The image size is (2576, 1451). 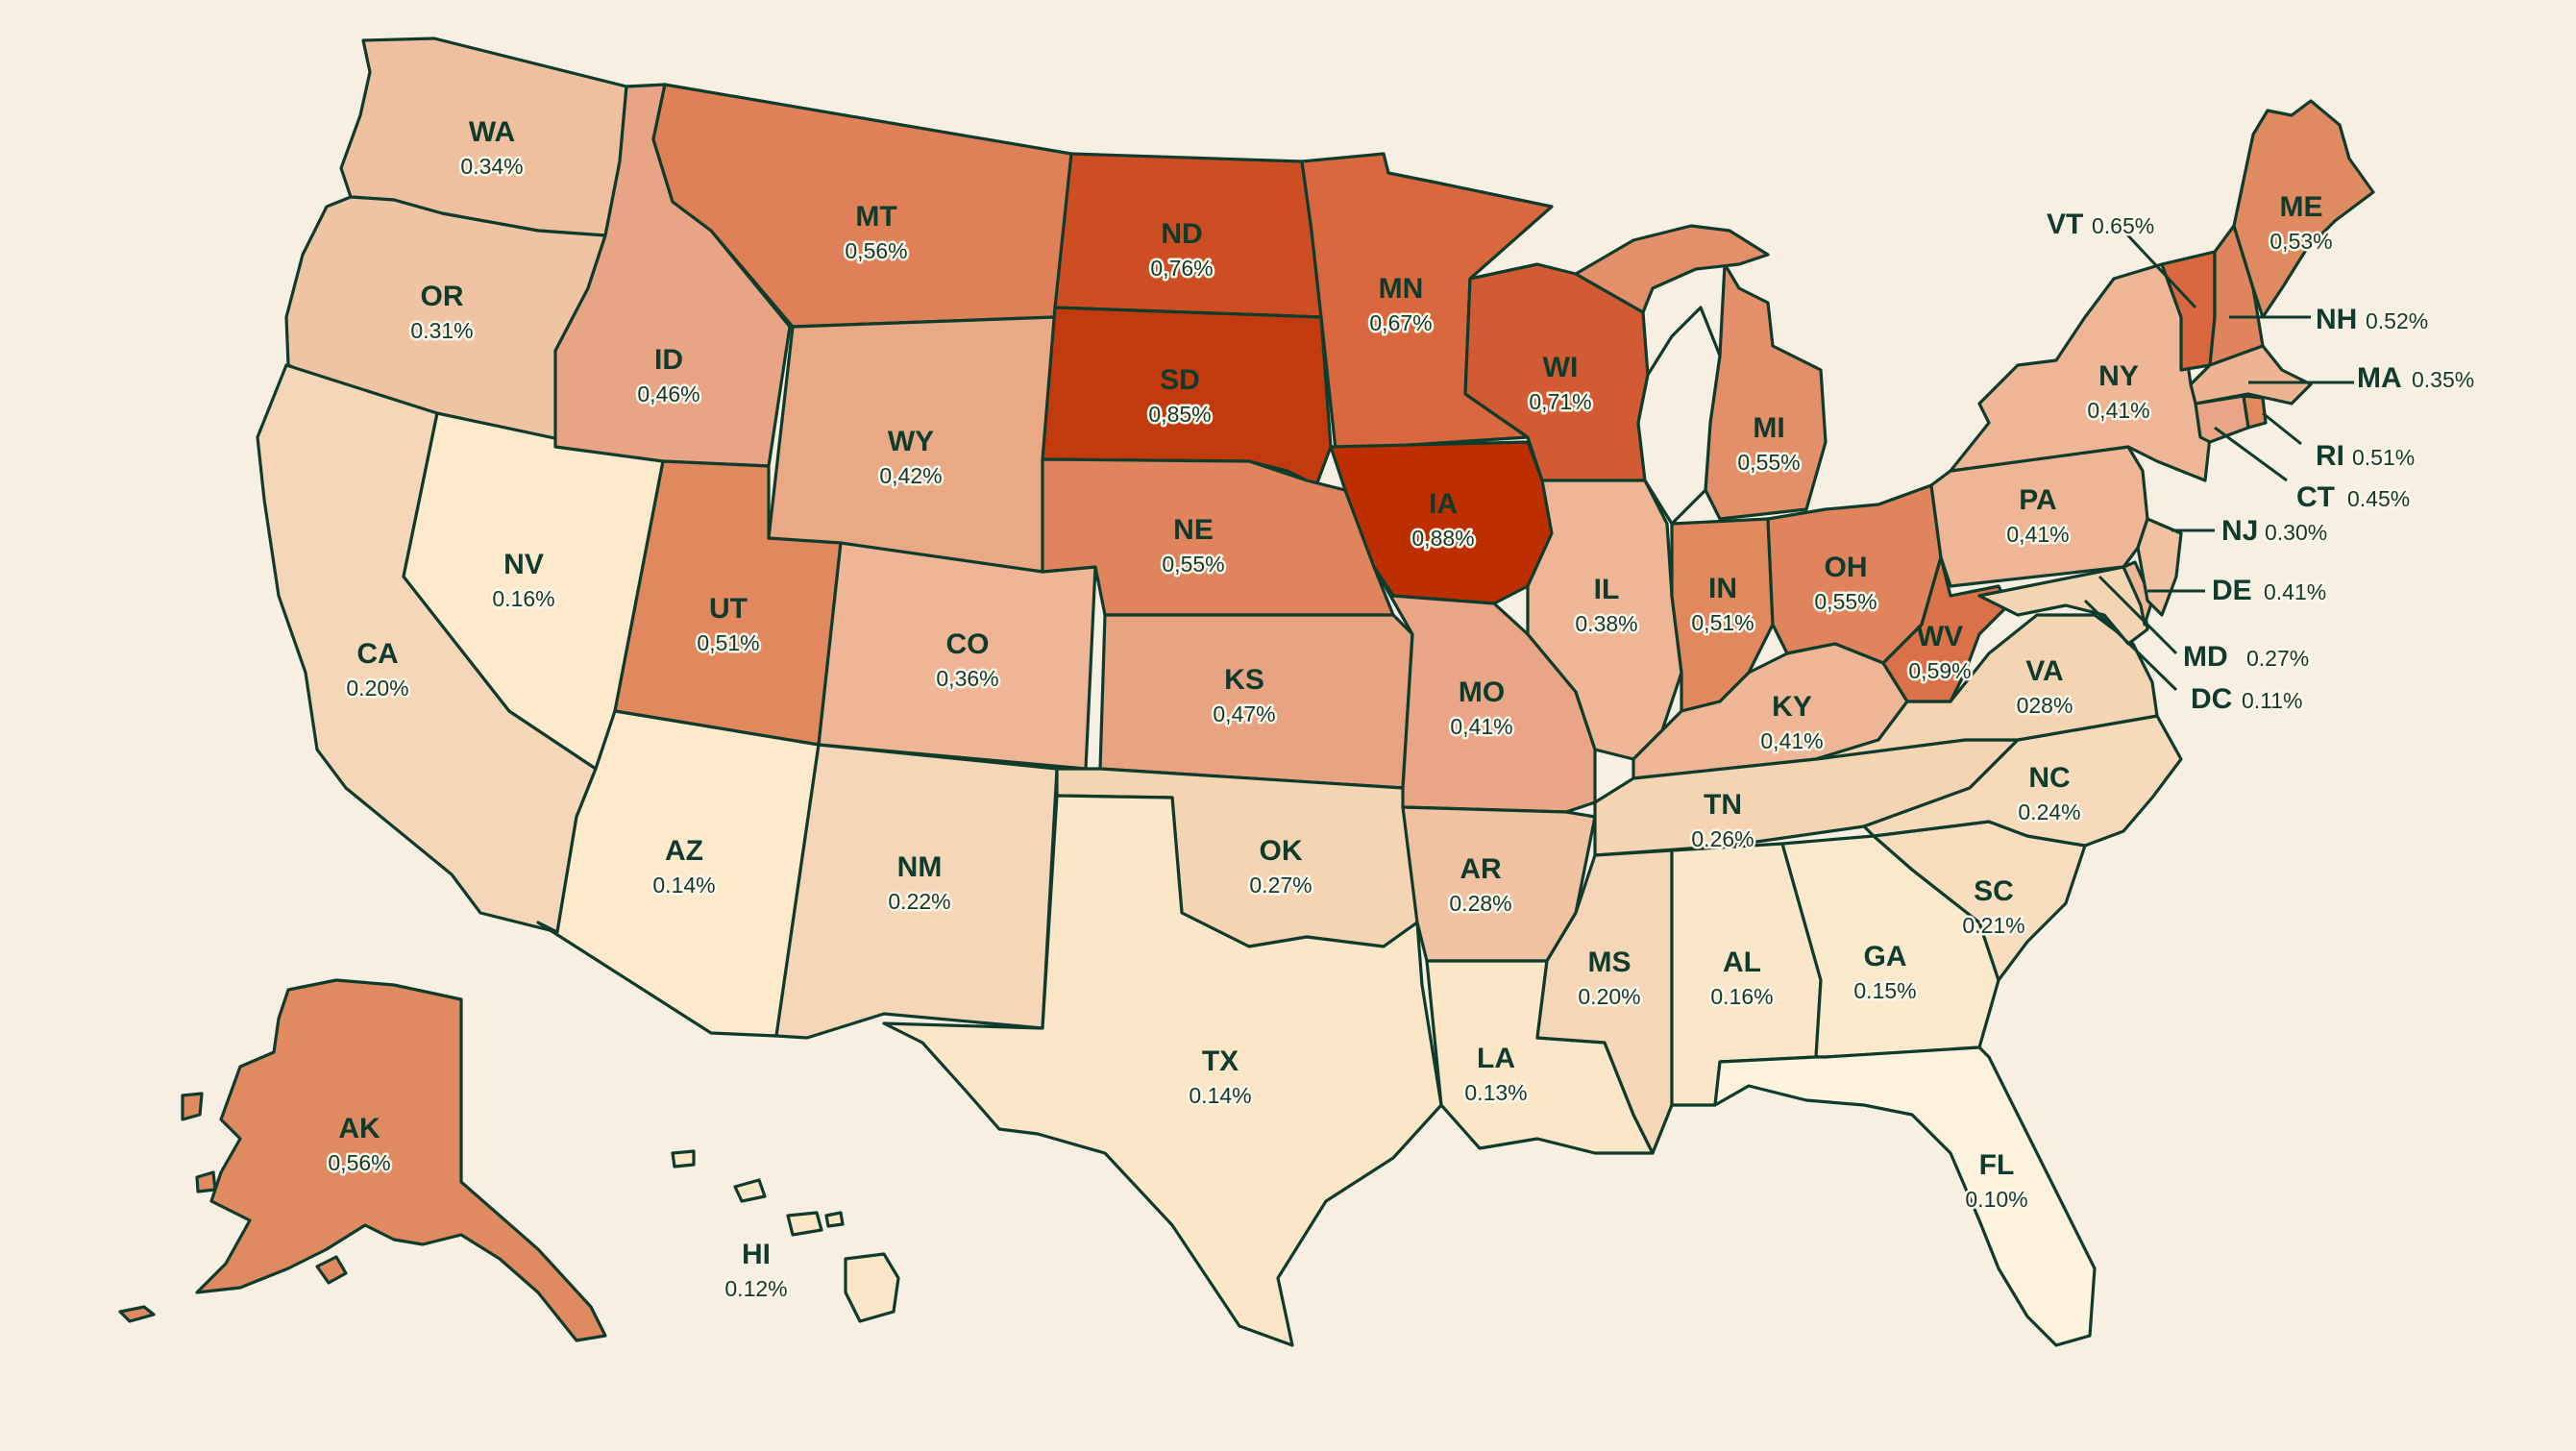 What do you see at coordinates (1280, 885) in the screenshot?
I see `label-ok-value: 0.27%` at bounding box center [1280, 885].